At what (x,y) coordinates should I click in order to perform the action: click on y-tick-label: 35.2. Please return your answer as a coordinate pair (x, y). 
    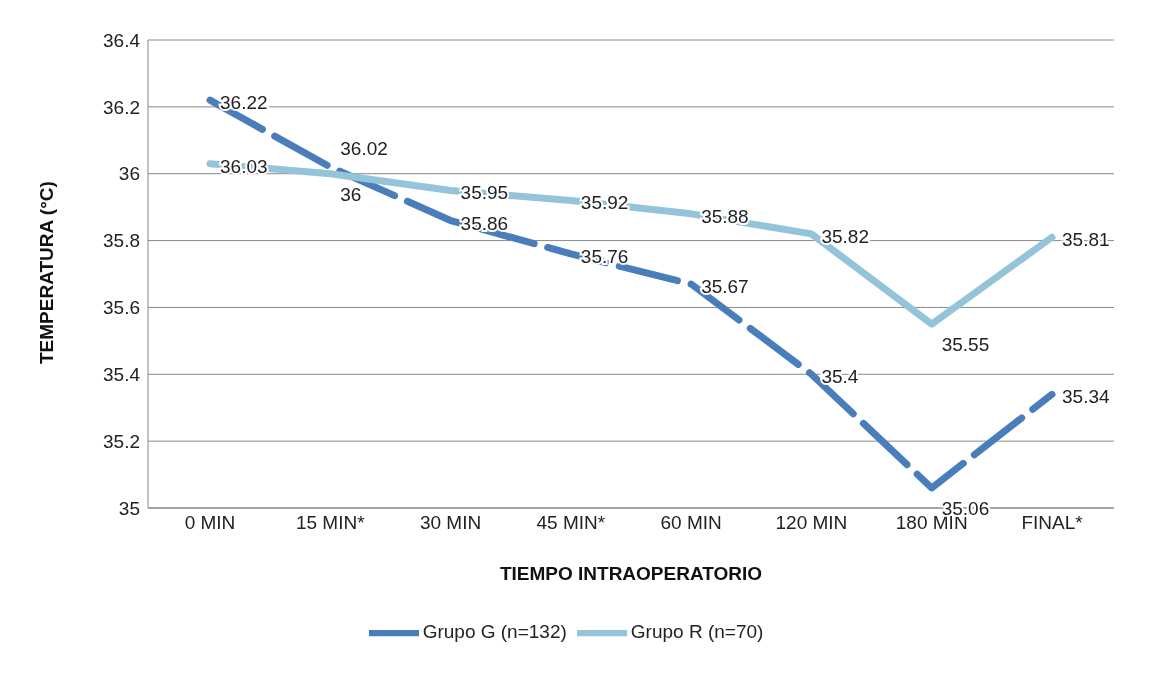
    Looking at the image, I should click on (121, 441).